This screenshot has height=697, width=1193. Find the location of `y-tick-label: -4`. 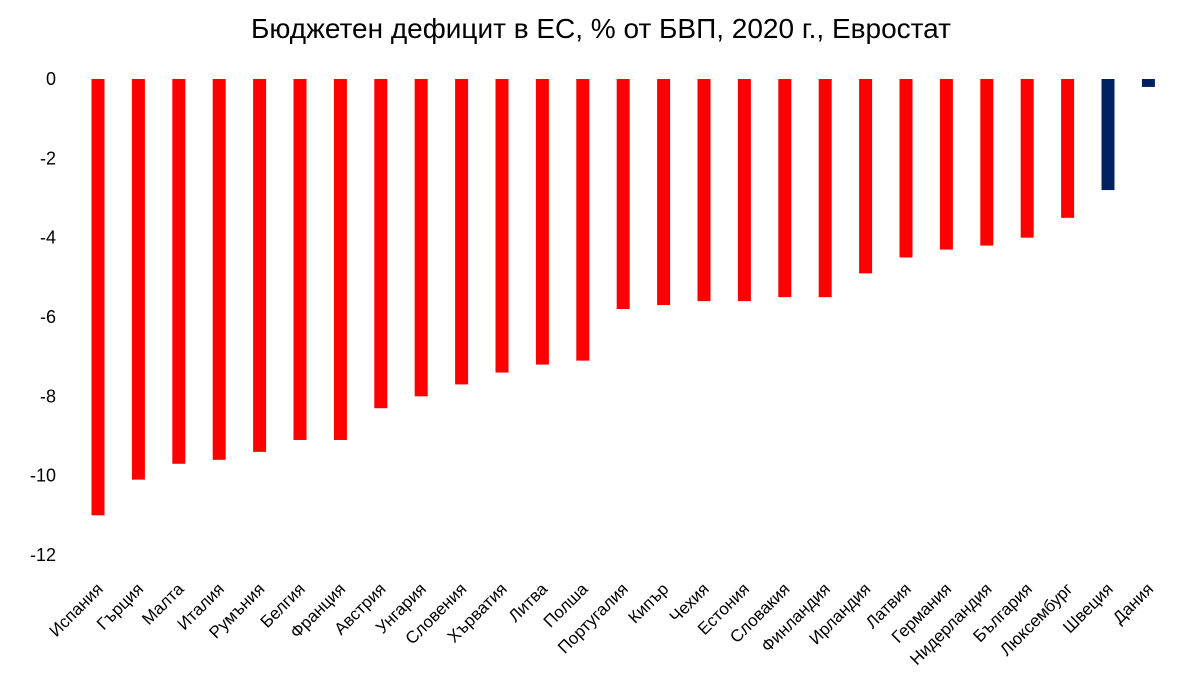

y-tick-label: -4 is located at coordinates (48, 238).